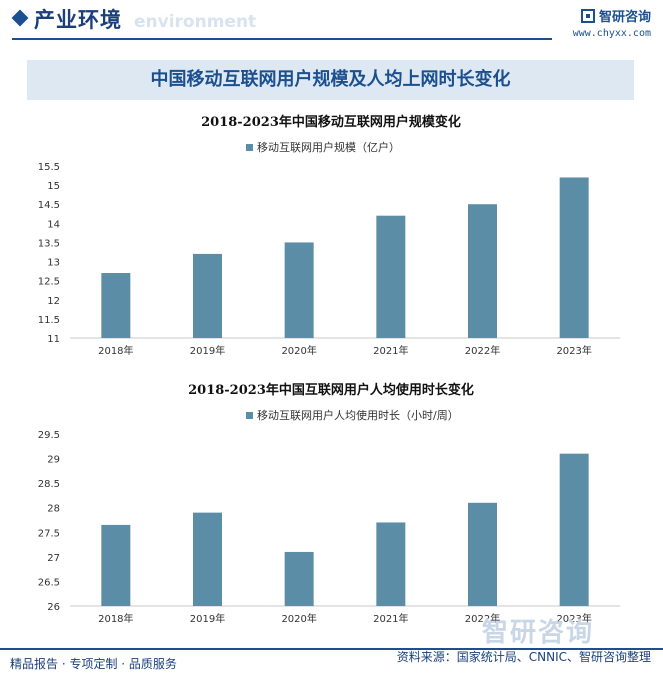  Describe the element at coordinates (358, 415) in the screenshot. I see `legend-label: 移动互联网用户人均使用时长（小时/周）` at that location.